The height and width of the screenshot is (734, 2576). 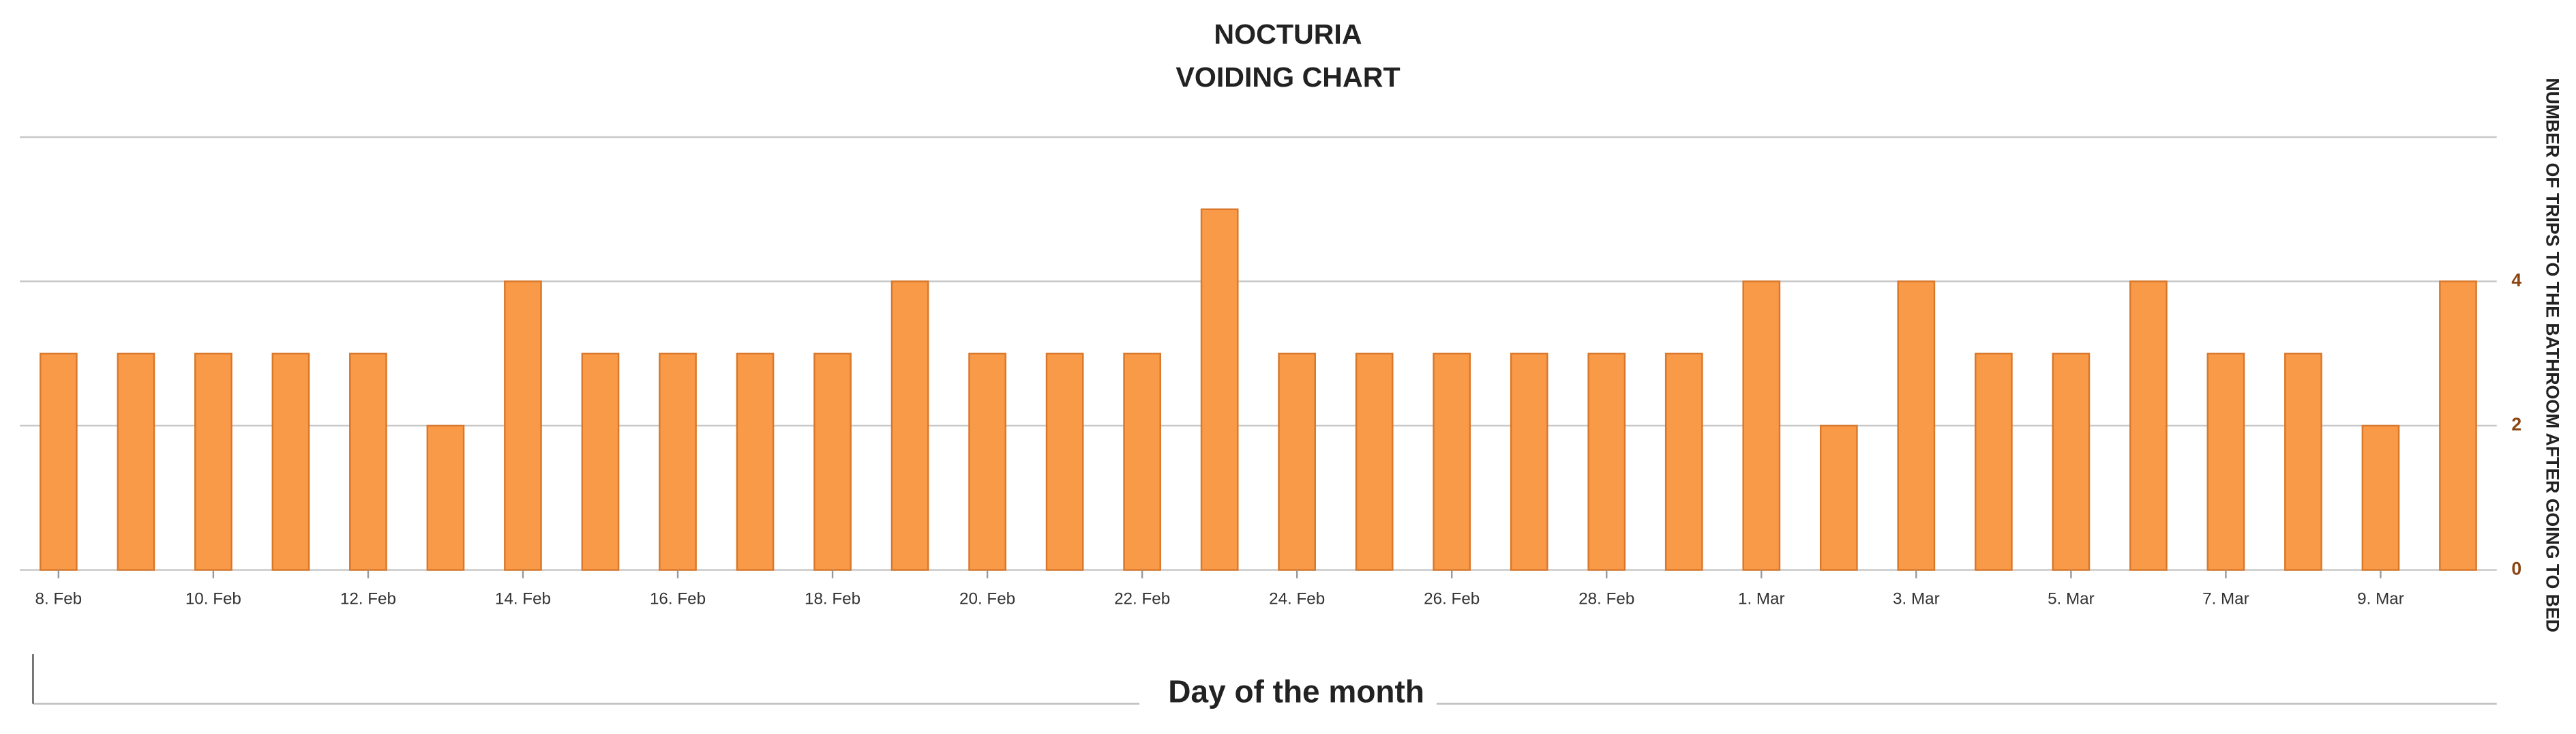 What do you see at coordinates (987, 599) in the screenshot?
I see `x-tick-label: 20. Feb` at bounding box center [987, 599].